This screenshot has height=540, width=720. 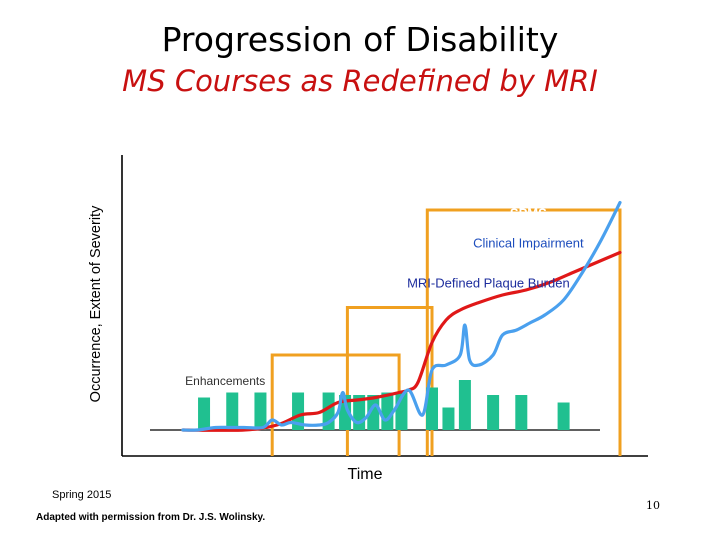 I want to click on stage-box-spms, so click(x=523, y=332).